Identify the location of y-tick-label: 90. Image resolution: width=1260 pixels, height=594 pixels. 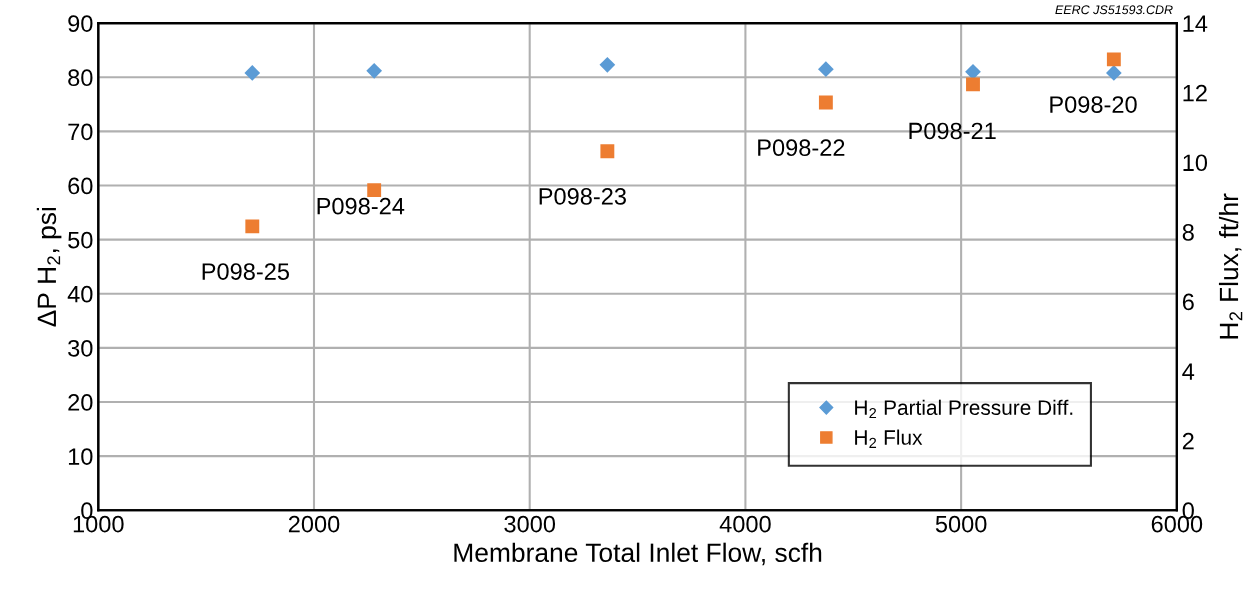
(80, 23).